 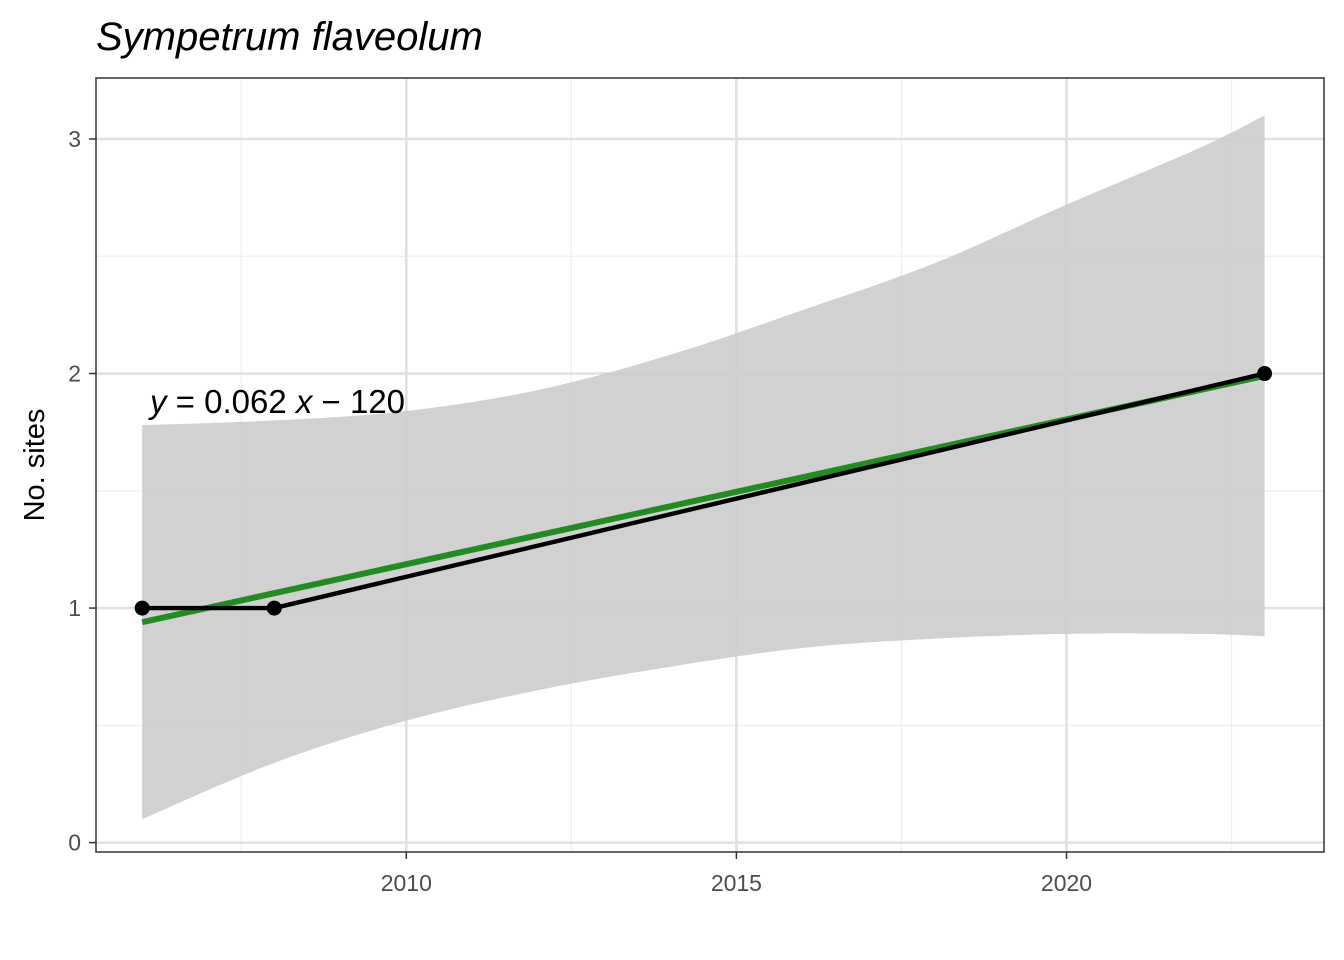 What do you see at coordinates (74, 139) in the screenshot?
I see `y-tick-label: 3` at bounding box center [74, 139].